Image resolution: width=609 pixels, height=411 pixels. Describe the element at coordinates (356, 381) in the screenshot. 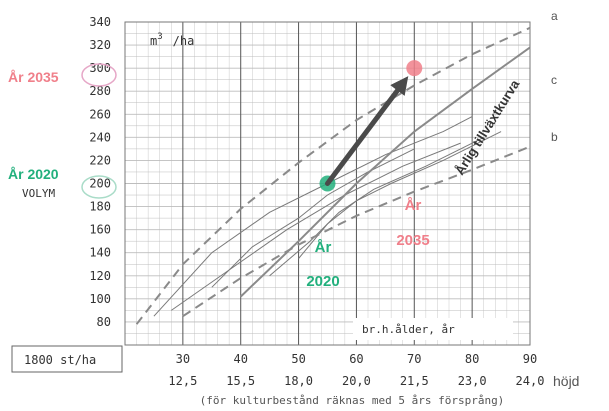

I see `x-tick-height: 20,0` at that location.